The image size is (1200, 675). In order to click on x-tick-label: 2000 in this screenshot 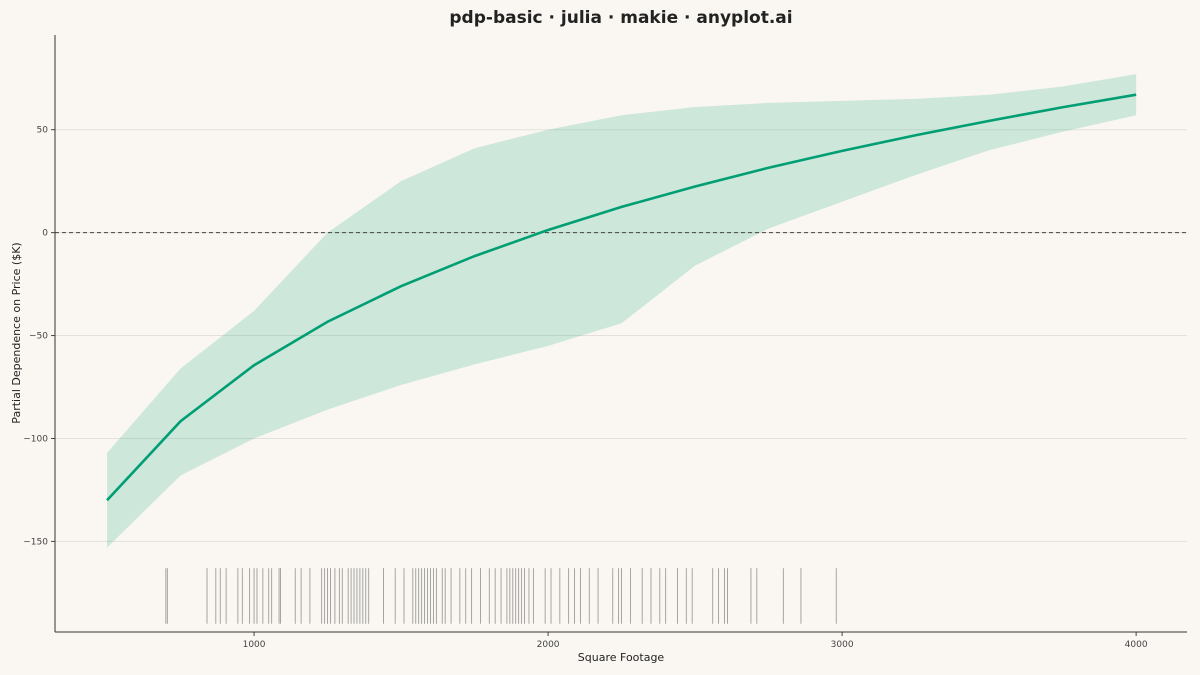, I will do `click(548, 645)`.